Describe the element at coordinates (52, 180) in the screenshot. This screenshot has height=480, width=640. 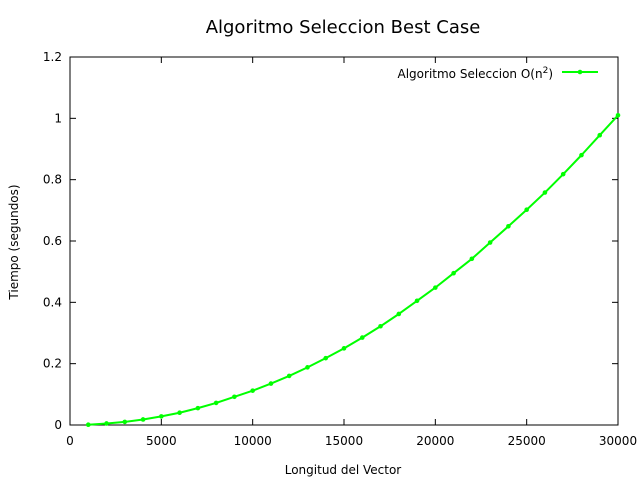
I see `y-tick-label: 0.8` at that location.